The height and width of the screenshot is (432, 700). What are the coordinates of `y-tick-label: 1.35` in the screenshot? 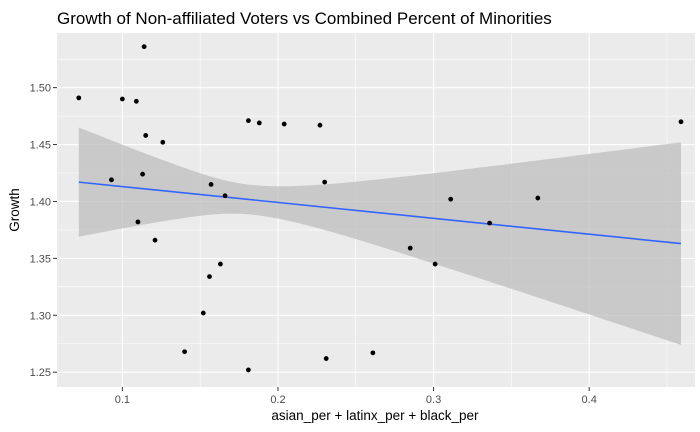 It's located at (40, 259).